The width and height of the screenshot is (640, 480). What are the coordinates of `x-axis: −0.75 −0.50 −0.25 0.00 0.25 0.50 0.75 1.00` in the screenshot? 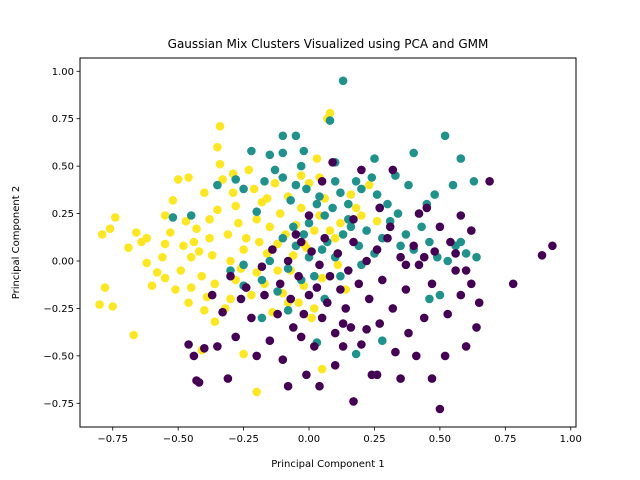 It's located at (339, 436).